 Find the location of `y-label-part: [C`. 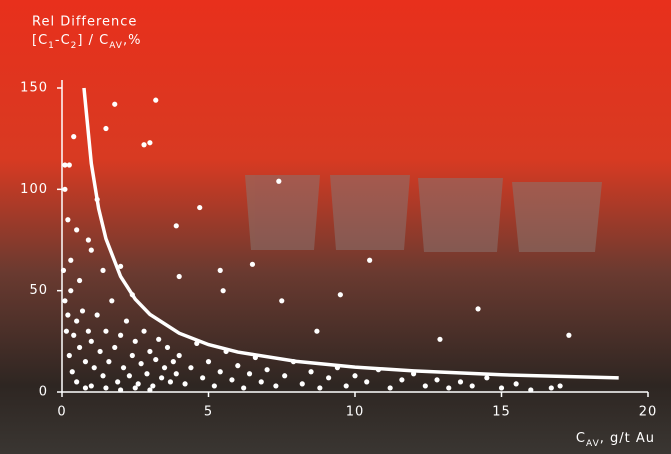

y-label-part: [C is located at coordinates (40, 40).